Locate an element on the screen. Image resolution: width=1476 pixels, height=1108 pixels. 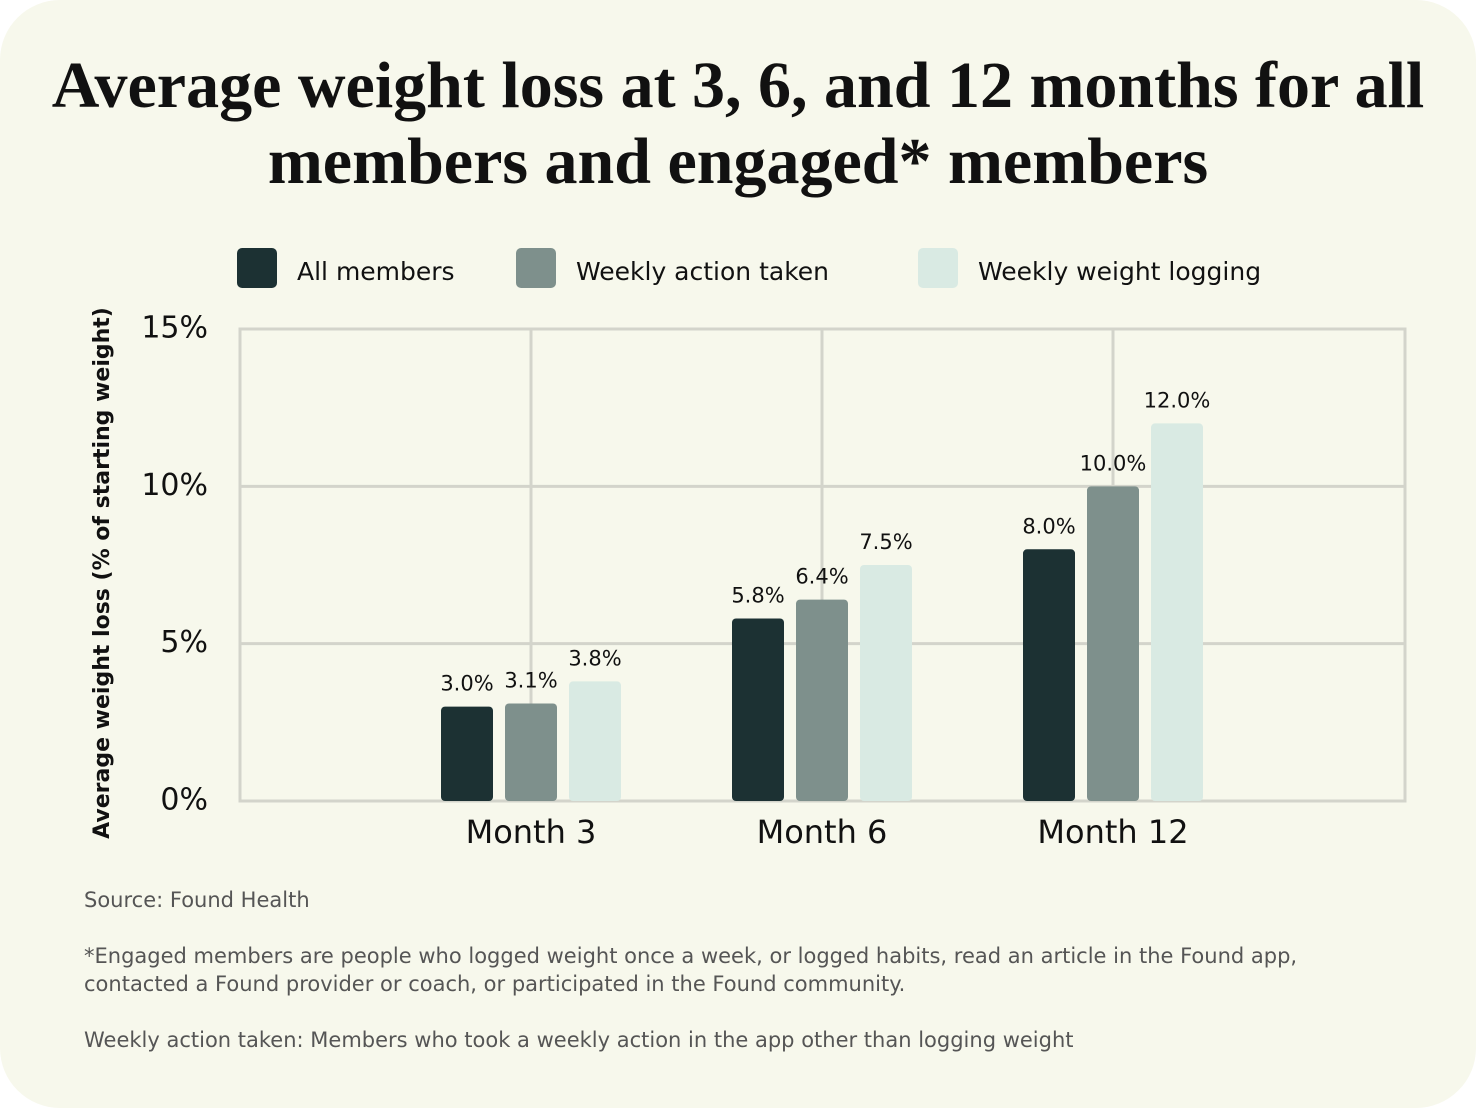
source: Source: Found Health is located at coordinates (197, 900).